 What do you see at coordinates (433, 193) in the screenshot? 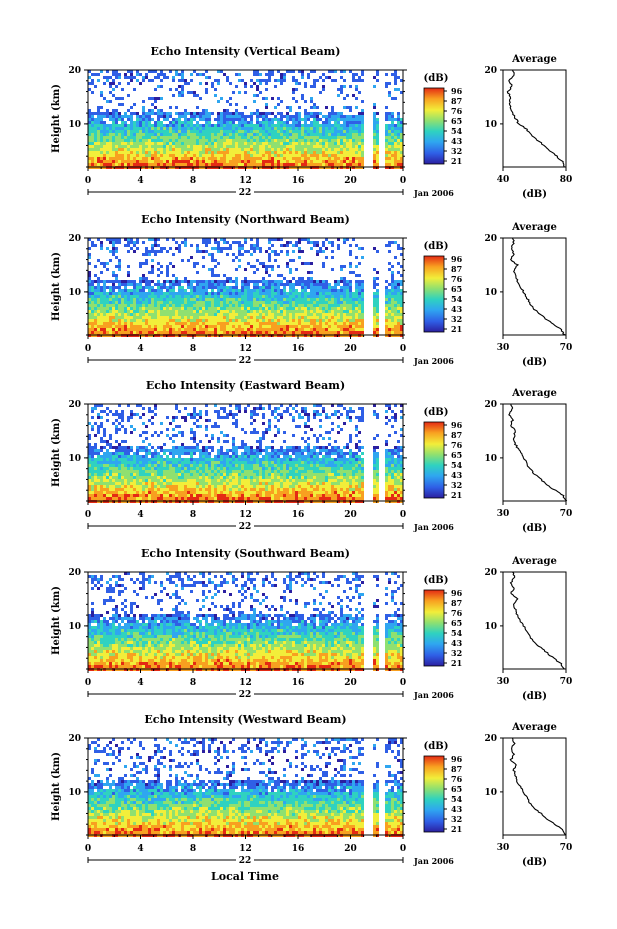
I see `date-label: Jan 2006` at bounding box center [433, 193].